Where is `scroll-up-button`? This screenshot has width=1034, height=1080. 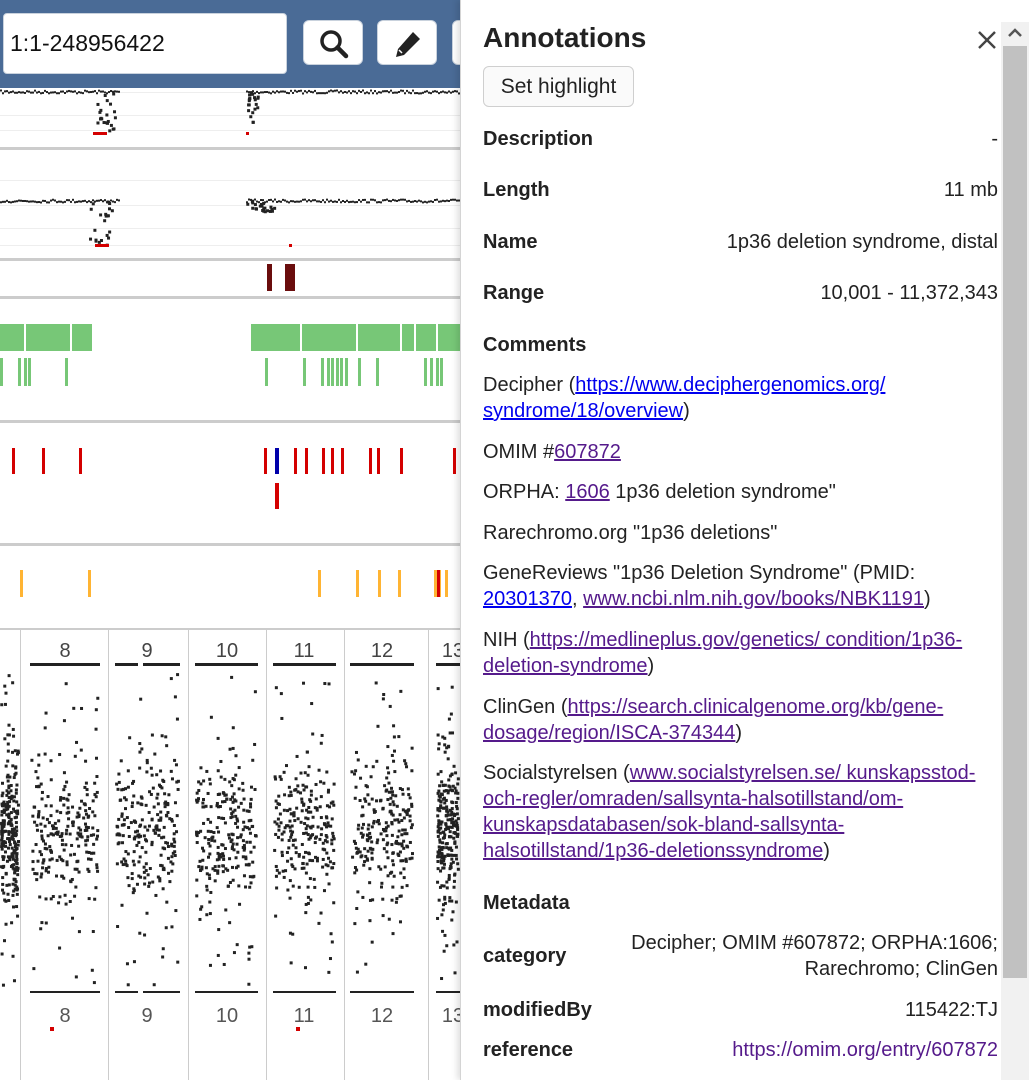
scroll-up-button is located at coordinates (1015, 33).